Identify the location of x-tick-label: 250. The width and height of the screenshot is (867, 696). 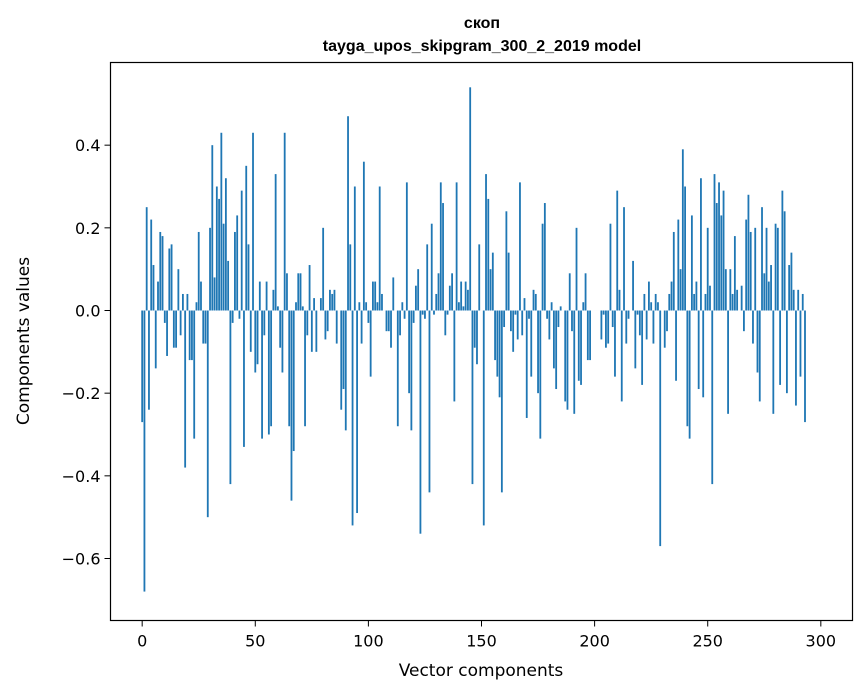
(707, 641).